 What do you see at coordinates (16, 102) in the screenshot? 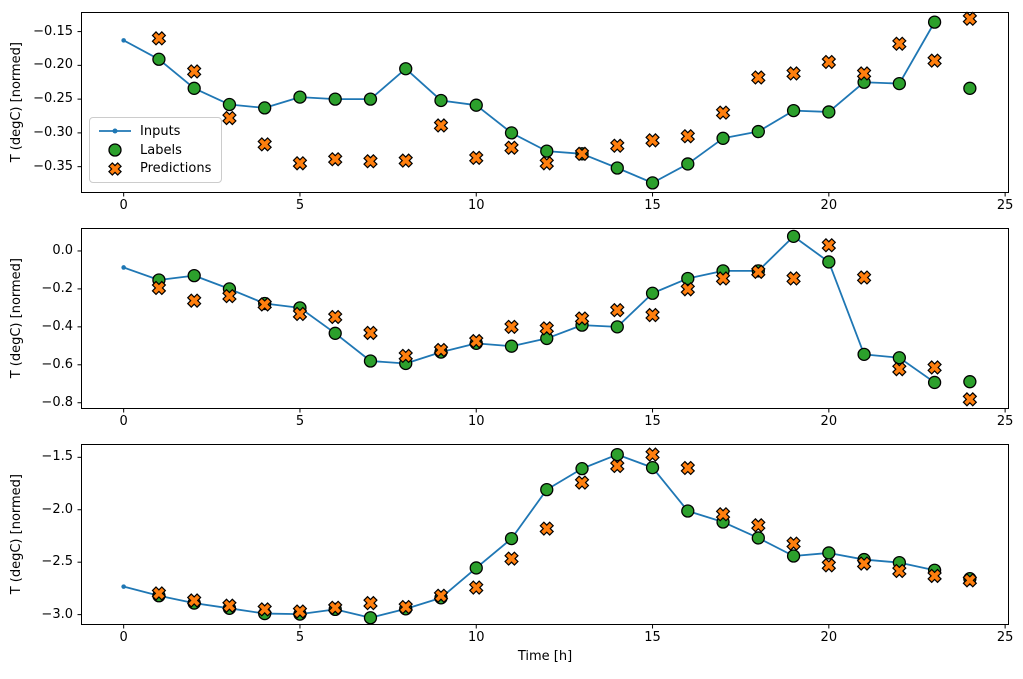
I see `y-axis-label-1: T (degC) [normed]` at bounding box center [16, 102].